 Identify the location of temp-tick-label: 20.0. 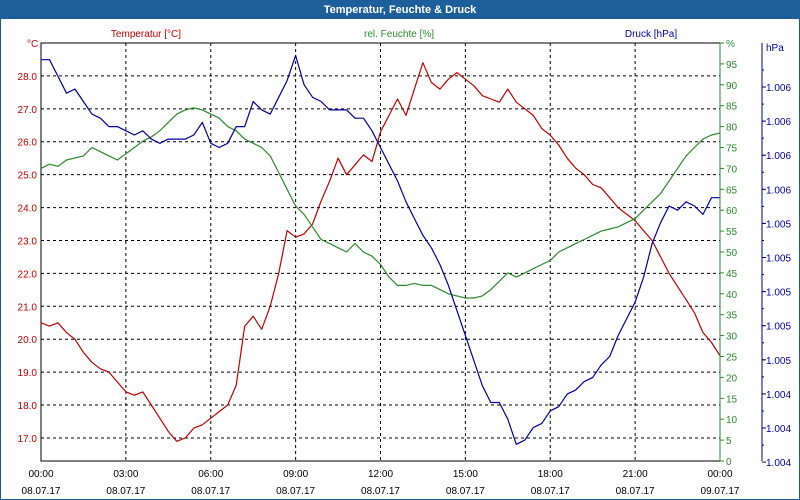
(28, 340).